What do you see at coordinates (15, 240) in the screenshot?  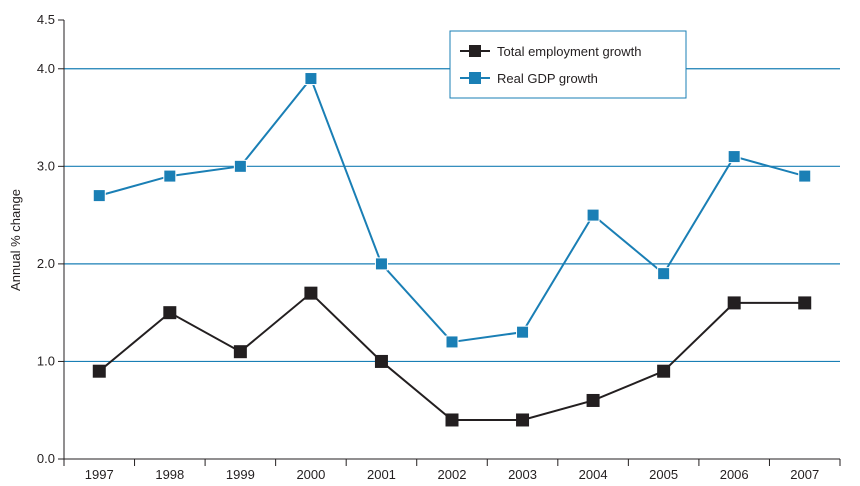 I see `y-axis-title: Annual % change` at bounding box center [15, 240].